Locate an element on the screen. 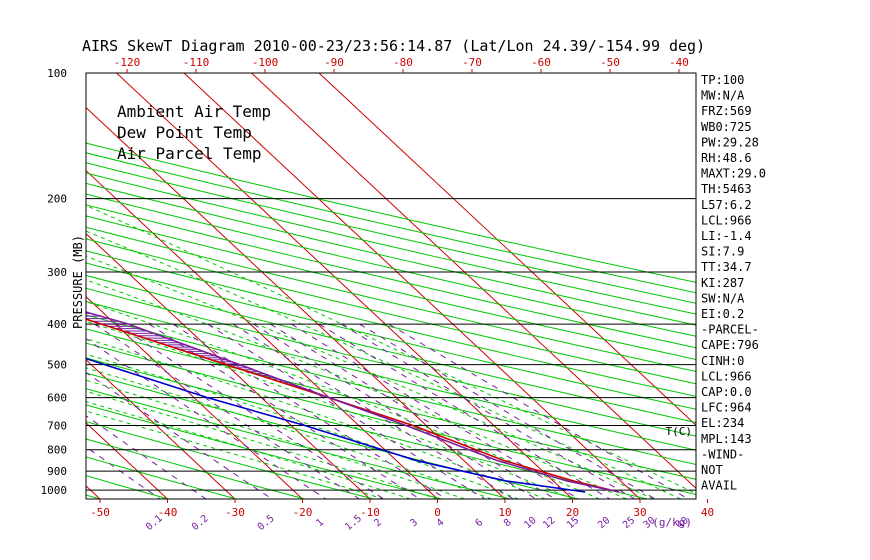  pressure-tick-label: 400 is located at coordinates (57, 324).